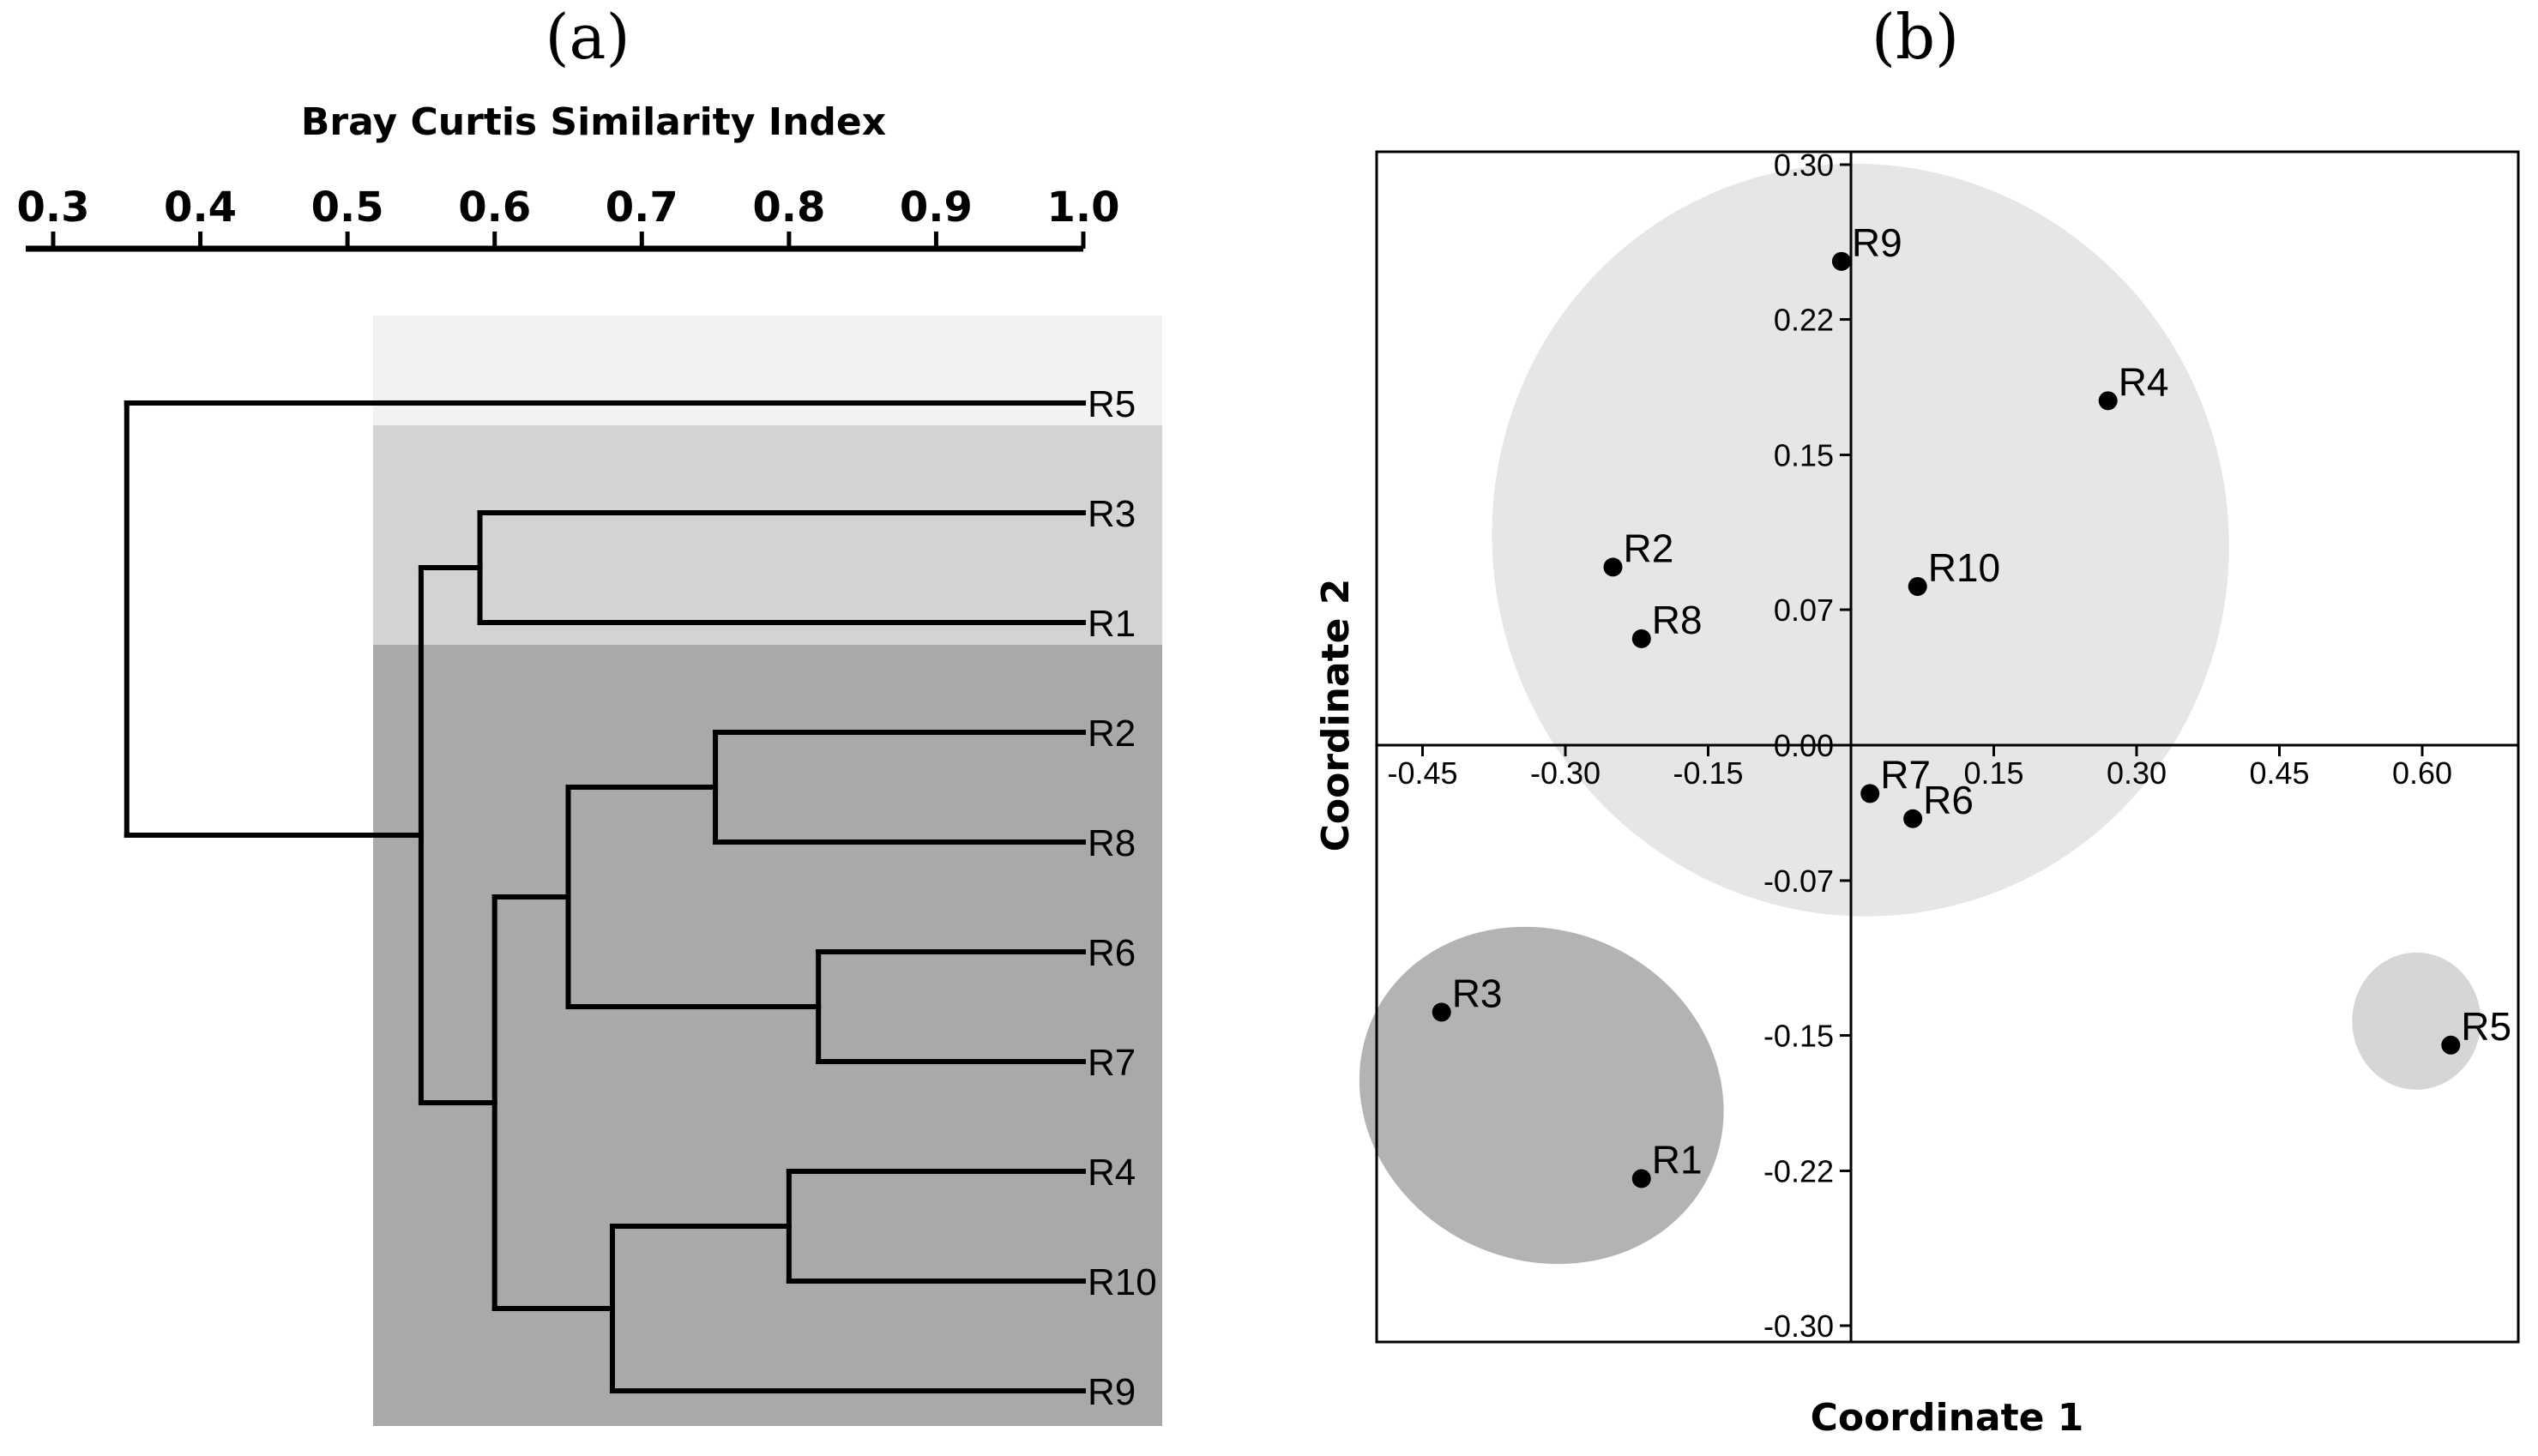  I want to click on scatter-y-ticks: 0.30 0.22 0.15 0.07 0.00 -0.07 -0.15 -0.22 -0.30, so click(1807, 745).